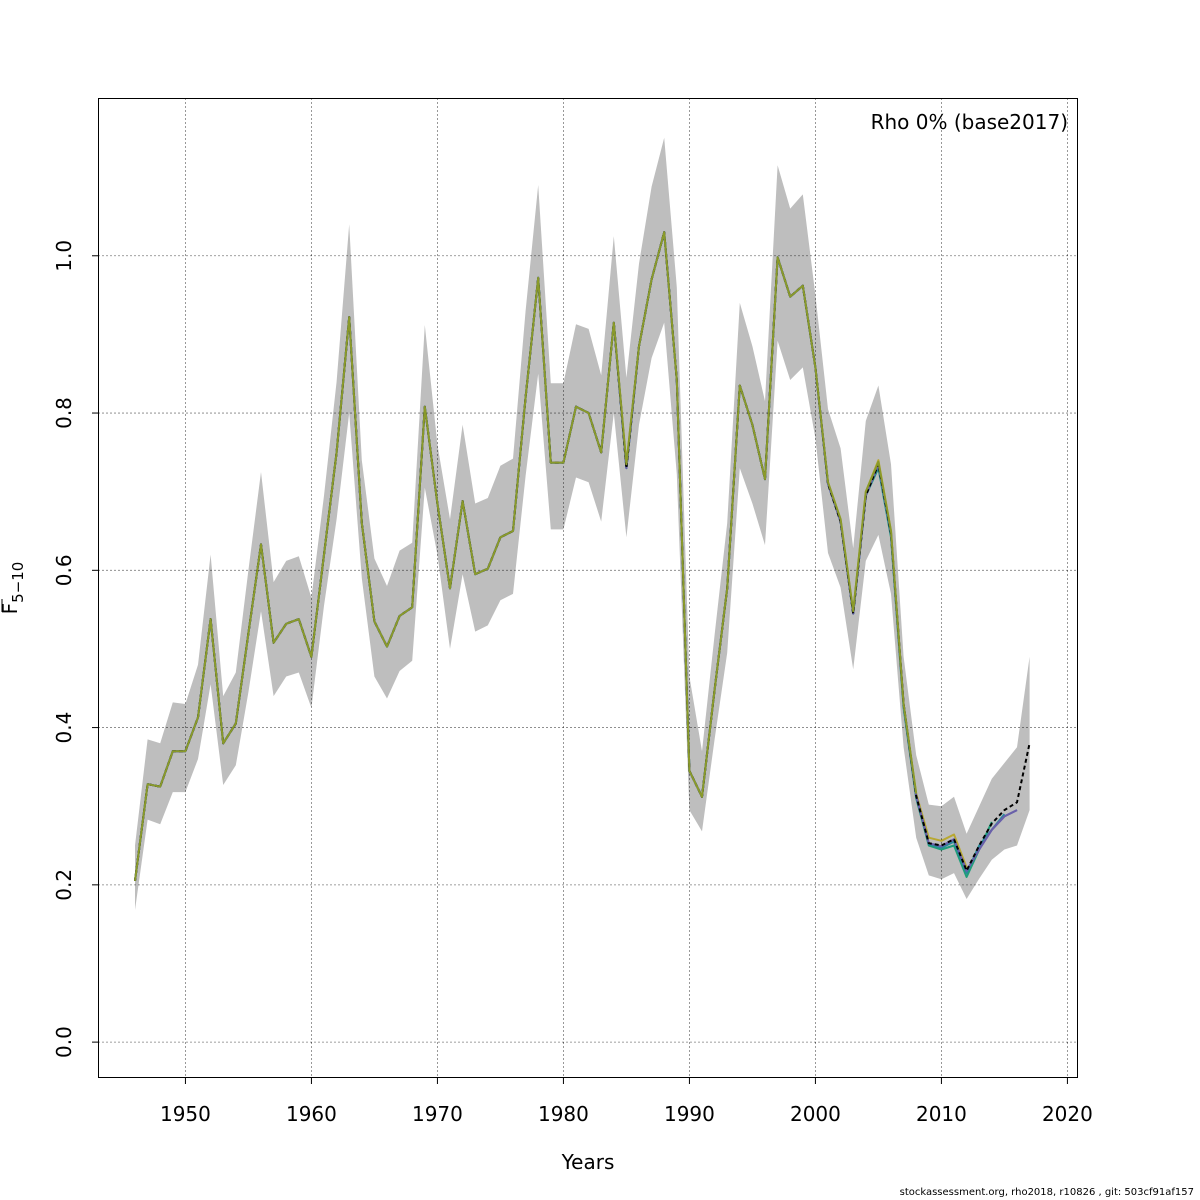  I want to click on y-axis-title-sub: 5−10, so click(18, 582).